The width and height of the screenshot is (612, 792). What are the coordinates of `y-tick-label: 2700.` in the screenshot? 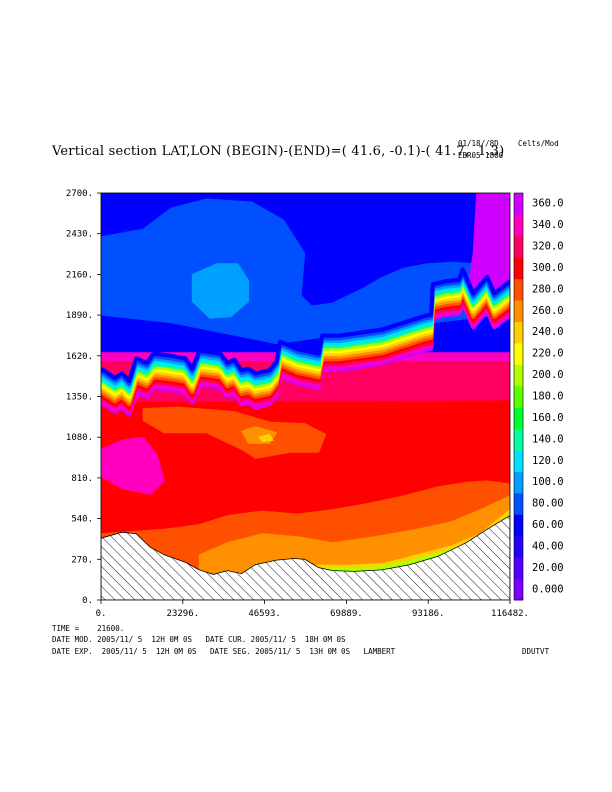 It's located at (79, 194).